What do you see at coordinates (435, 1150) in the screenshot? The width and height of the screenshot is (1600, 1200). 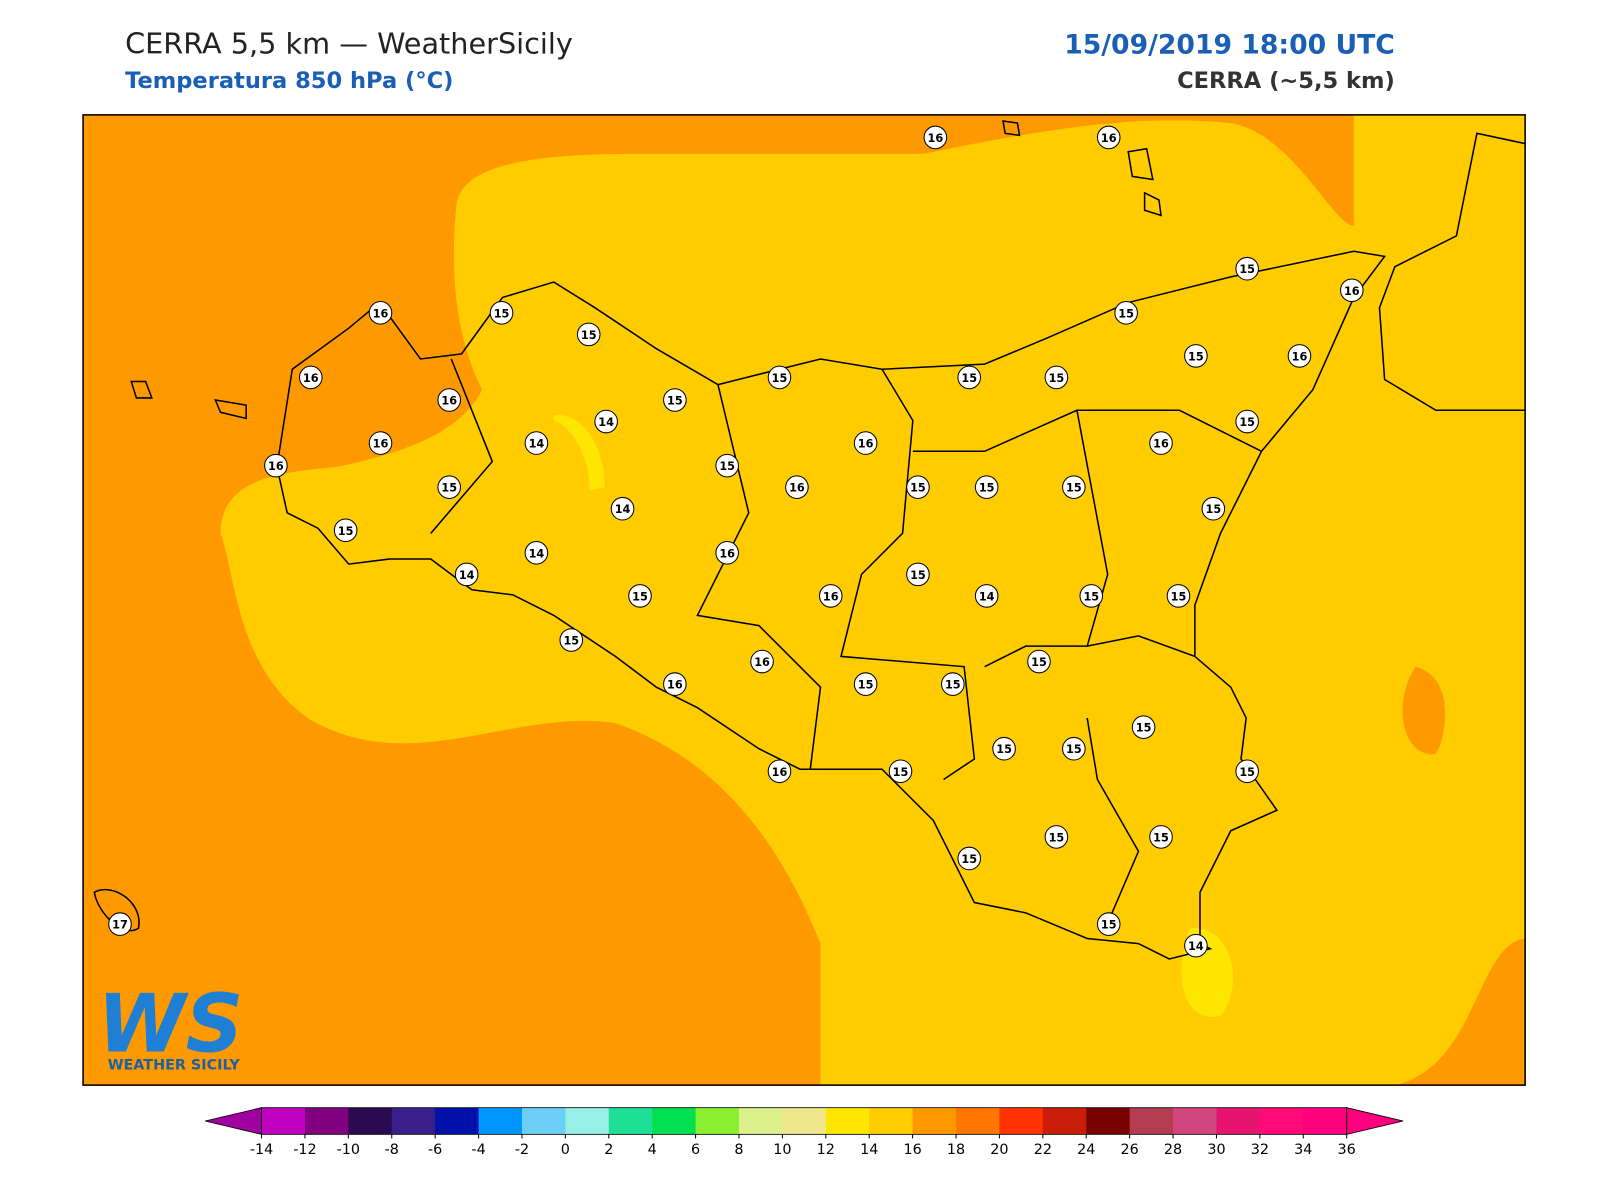 I see `colorbar-tick-label: -6` at bounding box center [435, 1150].